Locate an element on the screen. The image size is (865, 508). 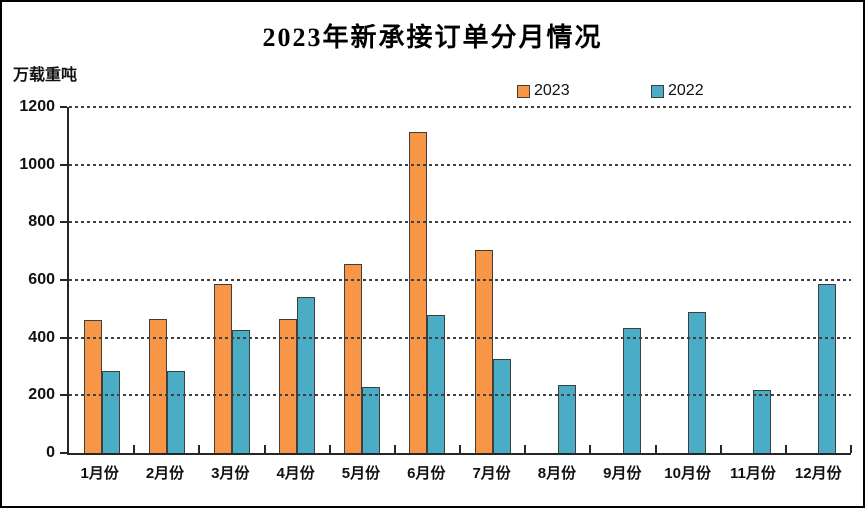
bar-2023-6月份 is located at coordinates (418, 292).